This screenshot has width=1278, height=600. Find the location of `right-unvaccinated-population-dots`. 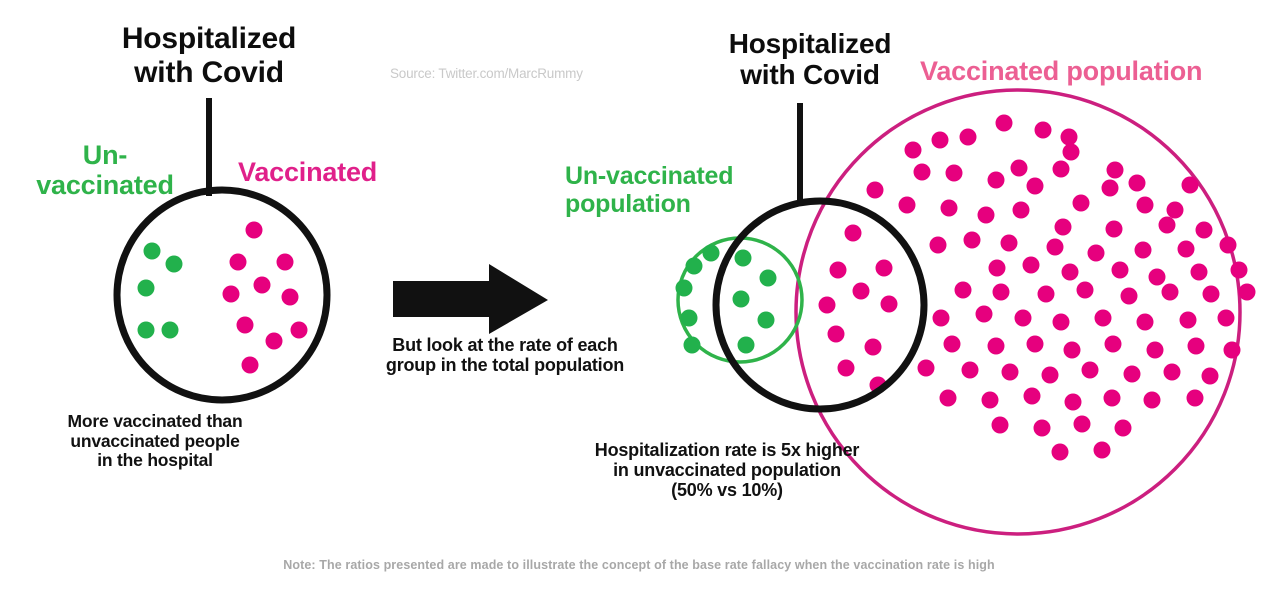

right-unvaccinated-population-dots is located at coordinates (726, 299).